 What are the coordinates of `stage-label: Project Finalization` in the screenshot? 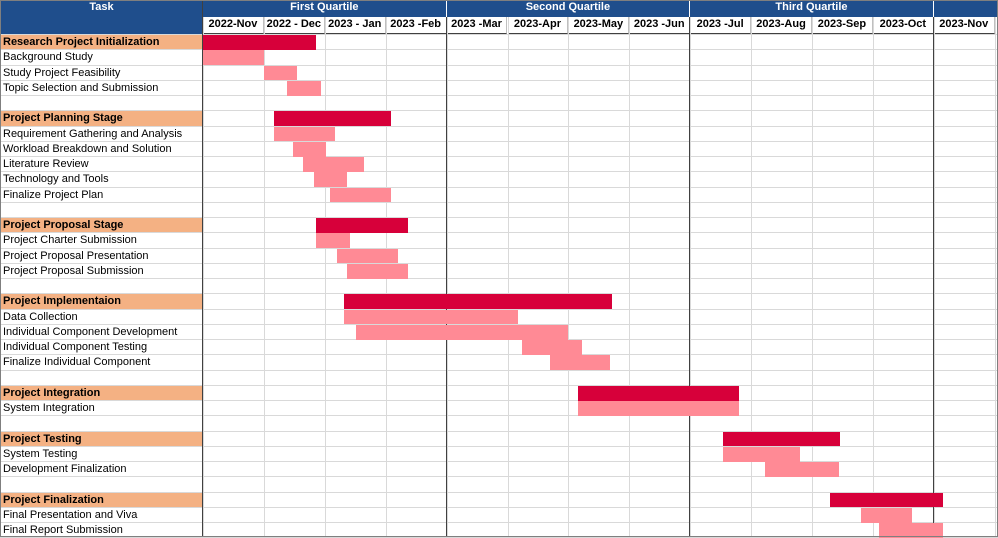 It's located at (101, 499).